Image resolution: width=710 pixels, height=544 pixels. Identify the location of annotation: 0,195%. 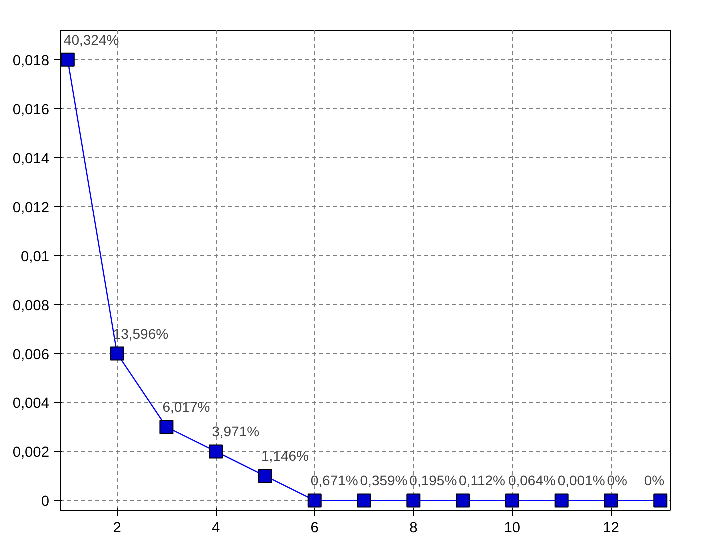
(434, 480).